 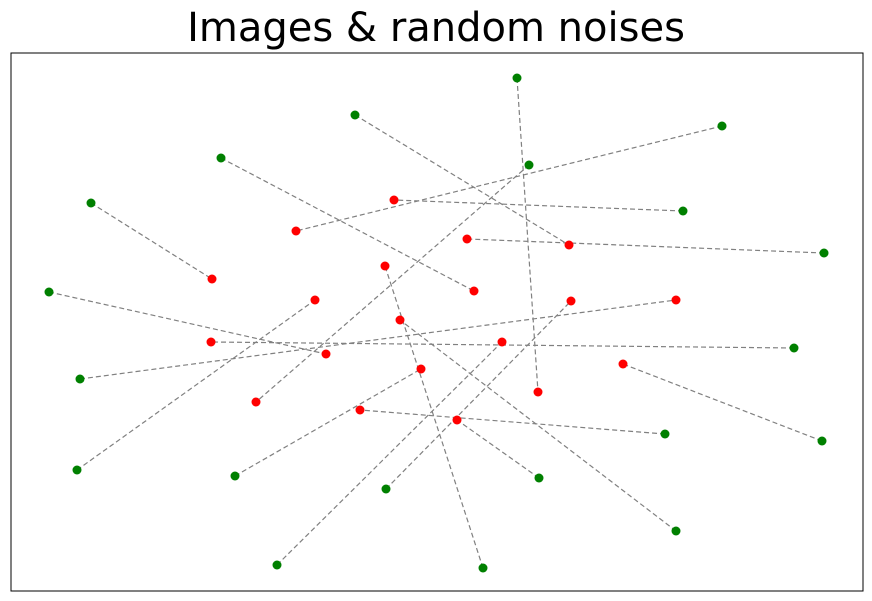 I want to click on chart-title: Images & random noises, so click(x=436, y=28).